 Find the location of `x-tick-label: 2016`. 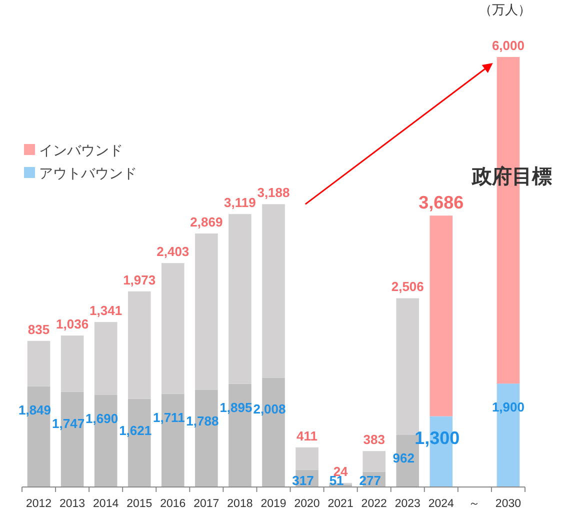

x-tick-label: 2016 is located at coordinates (173, 504).